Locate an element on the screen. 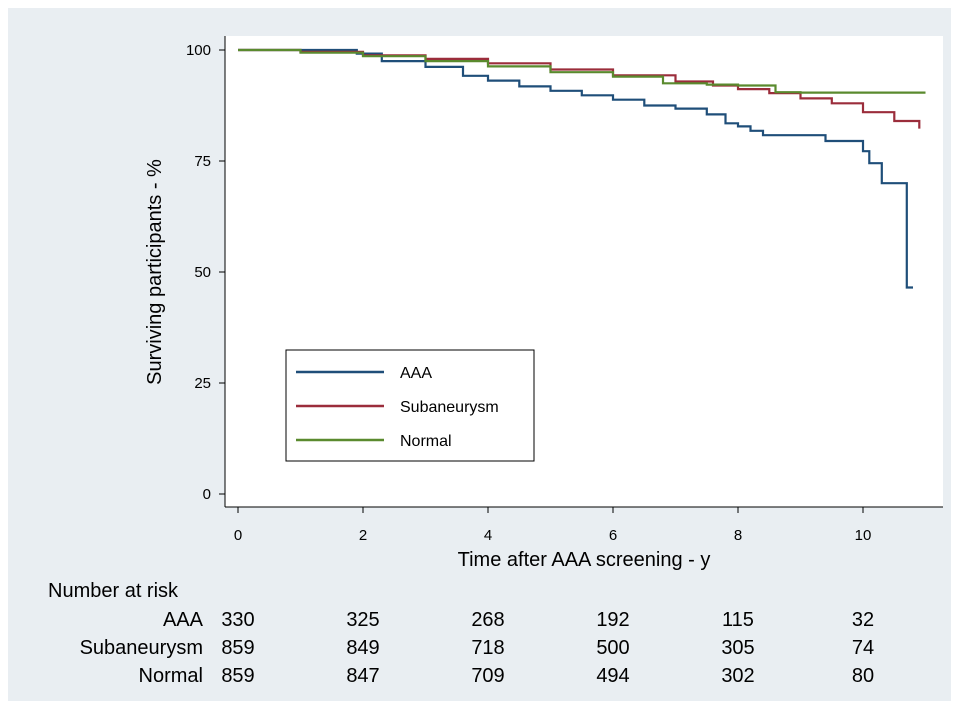 The image size is (953, 703). x-axis-ticks: 0 2 4 6 8 10 is located at coordinates (553, 525).